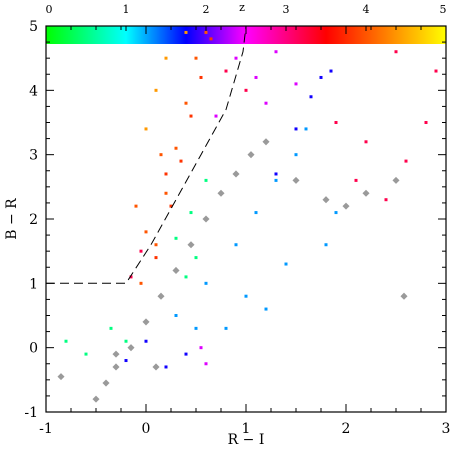  I want to click on x-tick-label: 2, so click(346, 429).